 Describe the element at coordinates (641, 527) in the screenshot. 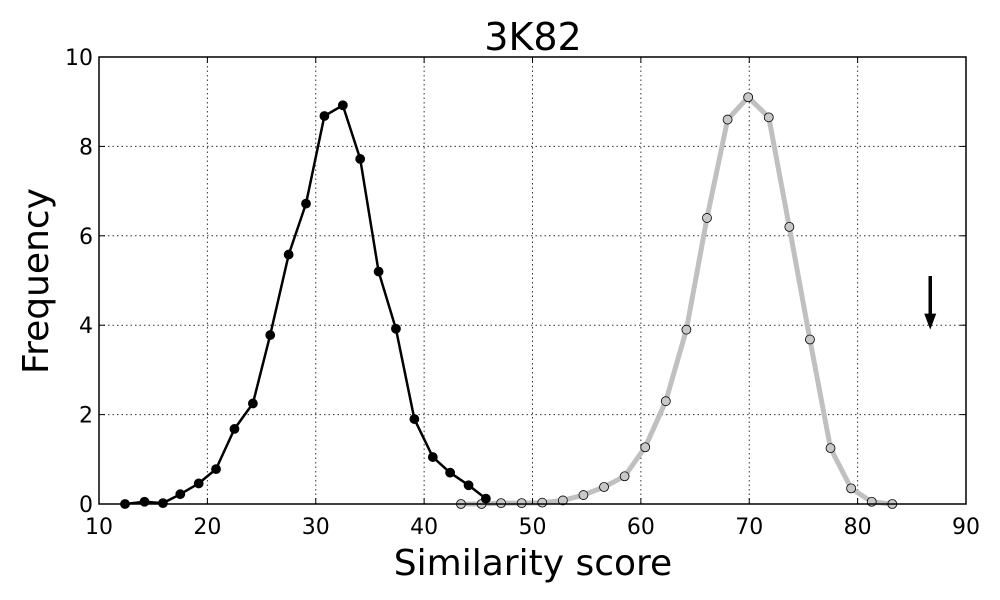

I see `x-tick-label: 60` at that location.